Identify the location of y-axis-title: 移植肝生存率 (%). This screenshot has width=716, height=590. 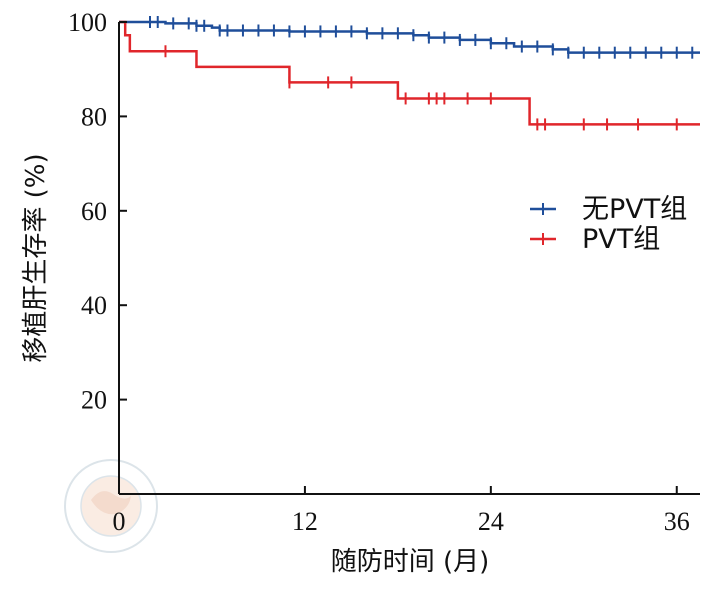
(36, 257).